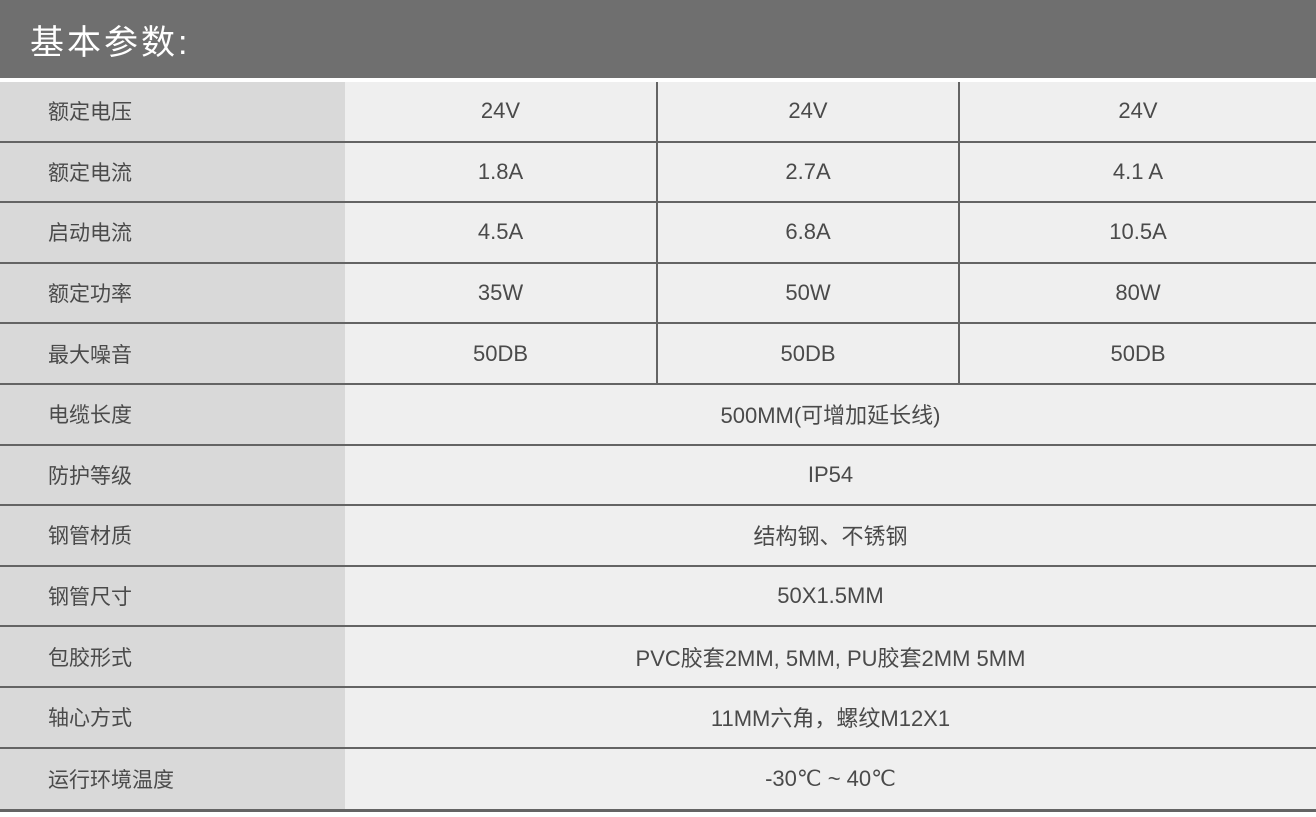 This screenshot has height=817, width=1316. I want to click on table-row: 电缆长度 500MM(可增加延长线), so click(658, 415).